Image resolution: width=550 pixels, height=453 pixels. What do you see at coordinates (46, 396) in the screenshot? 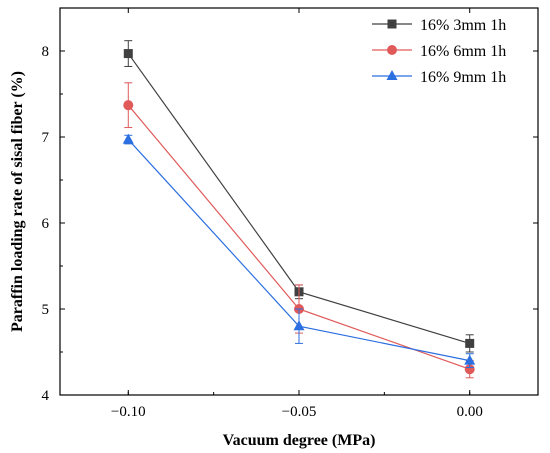
I see `y-tick-label: 4` at bounding box center [46, 396].